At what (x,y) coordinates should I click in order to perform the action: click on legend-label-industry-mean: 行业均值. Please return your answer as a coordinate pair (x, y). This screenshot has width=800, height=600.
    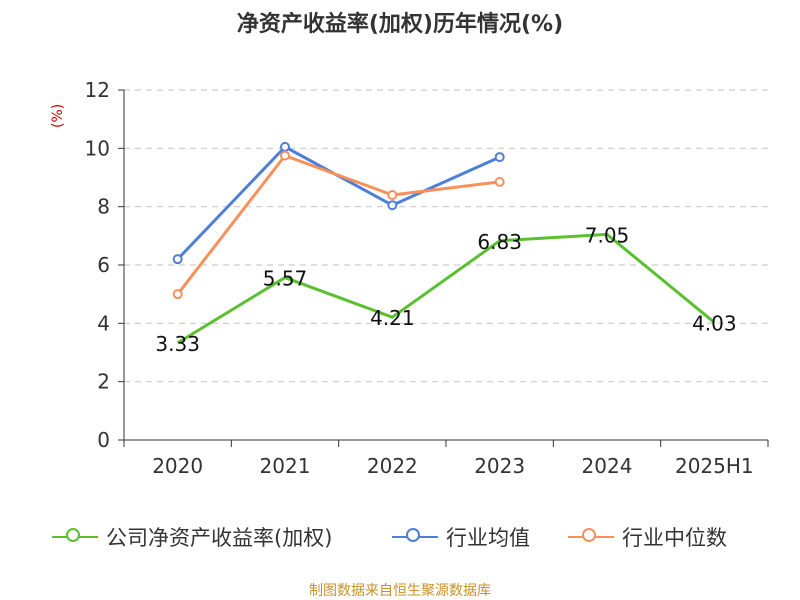
    Looking at the image, I should click on (488, 538).